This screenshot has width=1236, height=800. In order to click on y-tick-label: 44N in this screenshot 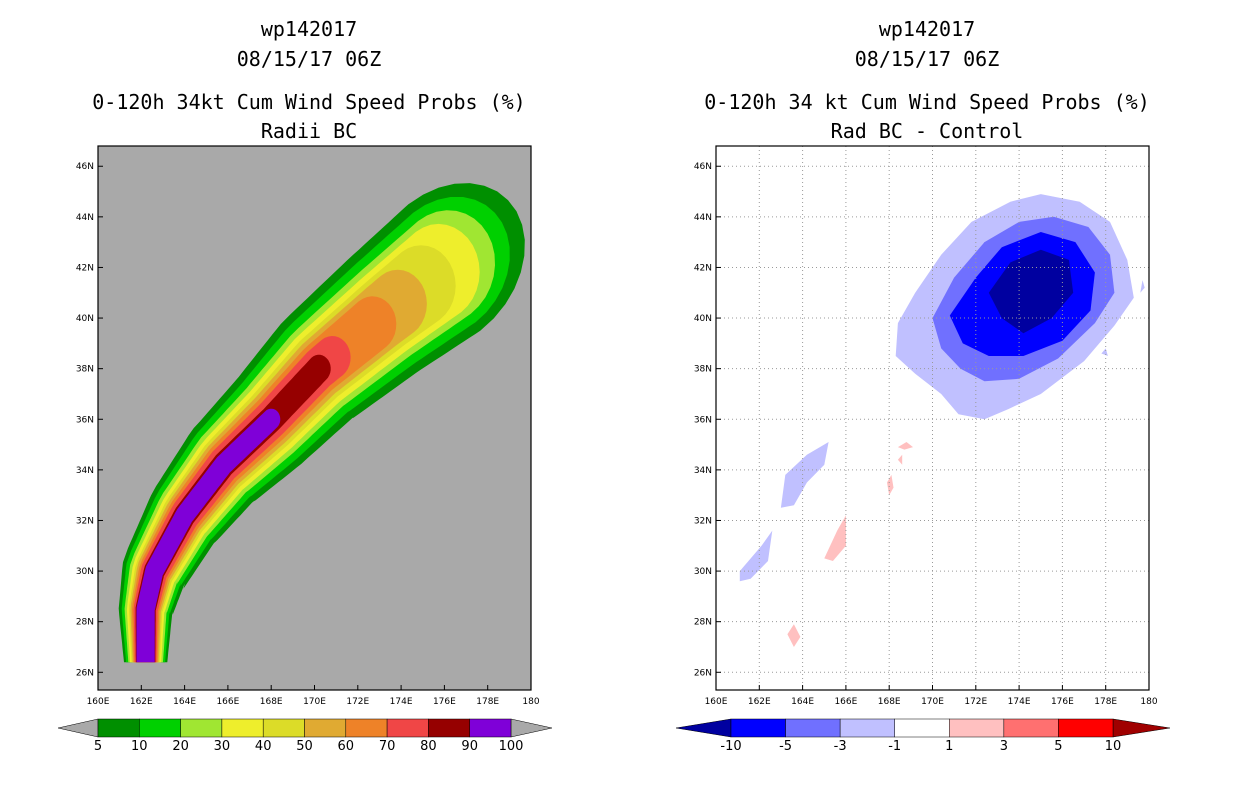, I will do `click(703, 218)`.